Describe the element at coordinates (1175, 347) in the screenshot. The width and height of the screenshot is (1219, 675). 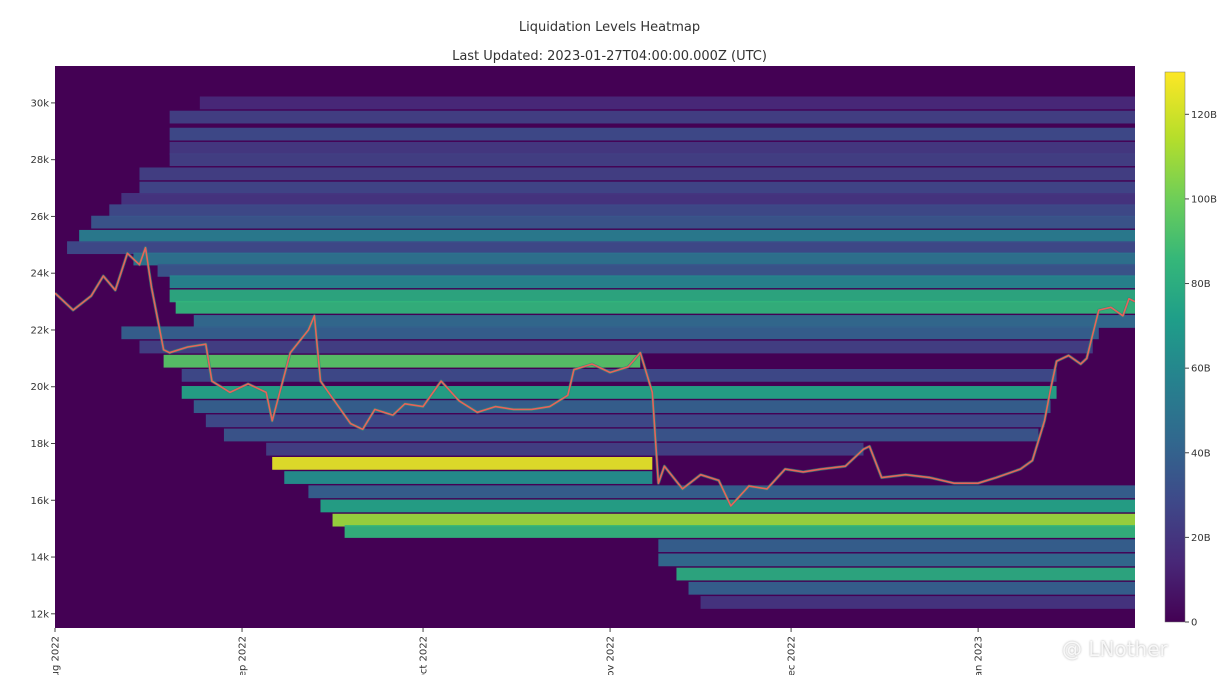
I see `colorbar` at that location.